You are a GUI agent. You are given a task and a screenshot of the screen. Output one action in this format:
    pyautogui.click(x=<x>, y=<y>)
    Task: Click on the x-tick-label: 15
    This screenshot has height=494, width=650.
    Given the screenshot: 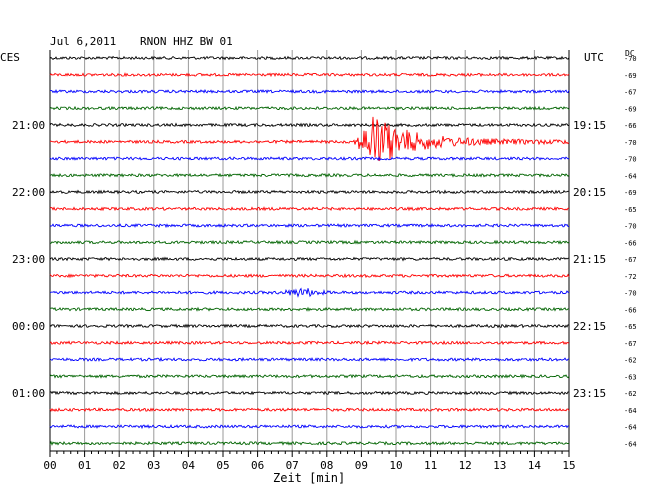 What is the action you would take?
    pyautogui.click(x=568, y=465)
    